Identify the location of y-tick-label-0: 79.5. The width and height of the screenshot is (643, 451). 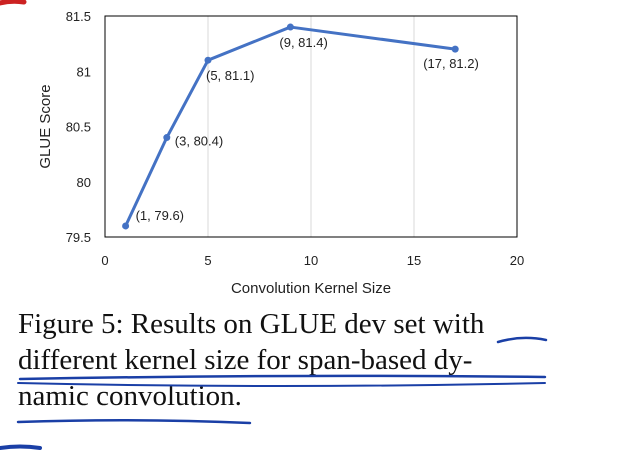
(78, 237).